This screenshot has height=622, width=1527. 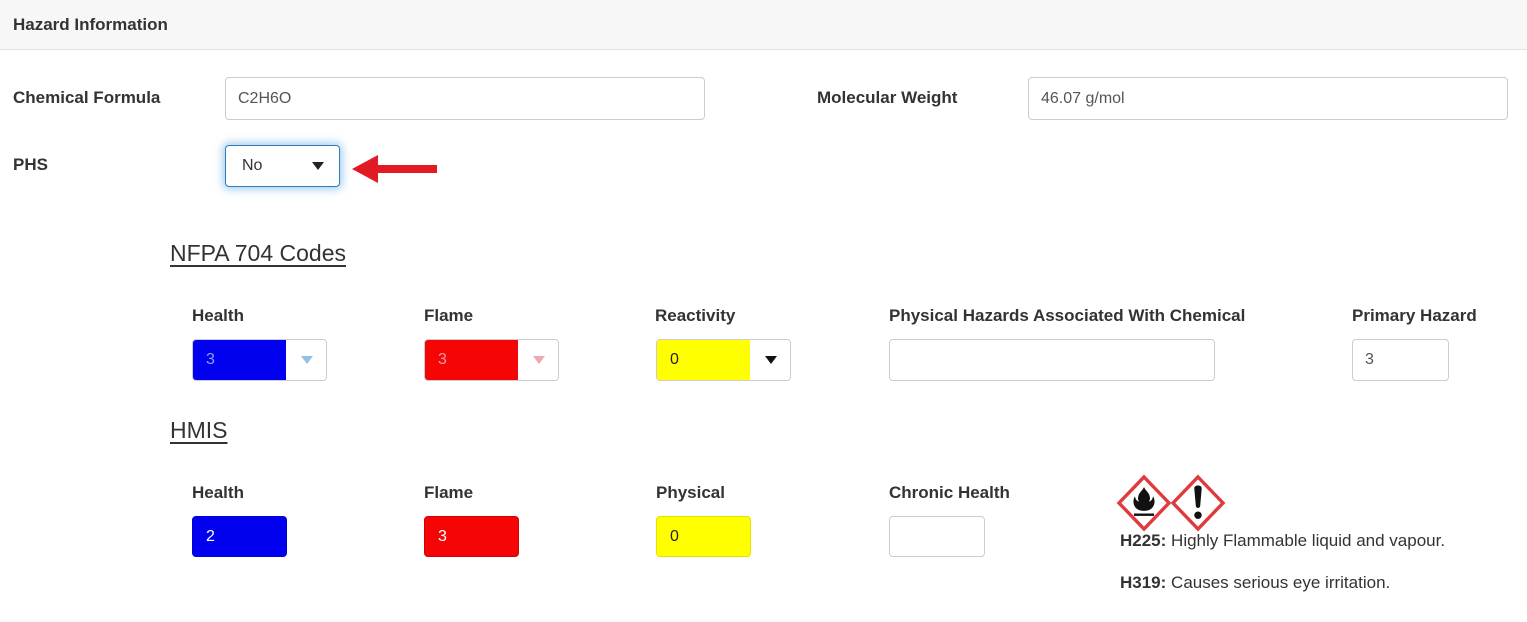 I want to click on h225-code: H225:, so click(x=1143, y=540).